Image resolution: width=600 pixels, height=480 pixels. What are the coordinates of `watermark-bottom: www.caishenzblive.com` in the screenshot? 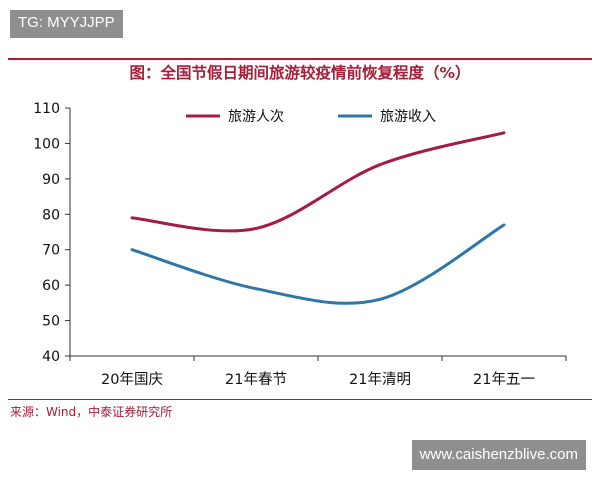 It's located at (498, 455).